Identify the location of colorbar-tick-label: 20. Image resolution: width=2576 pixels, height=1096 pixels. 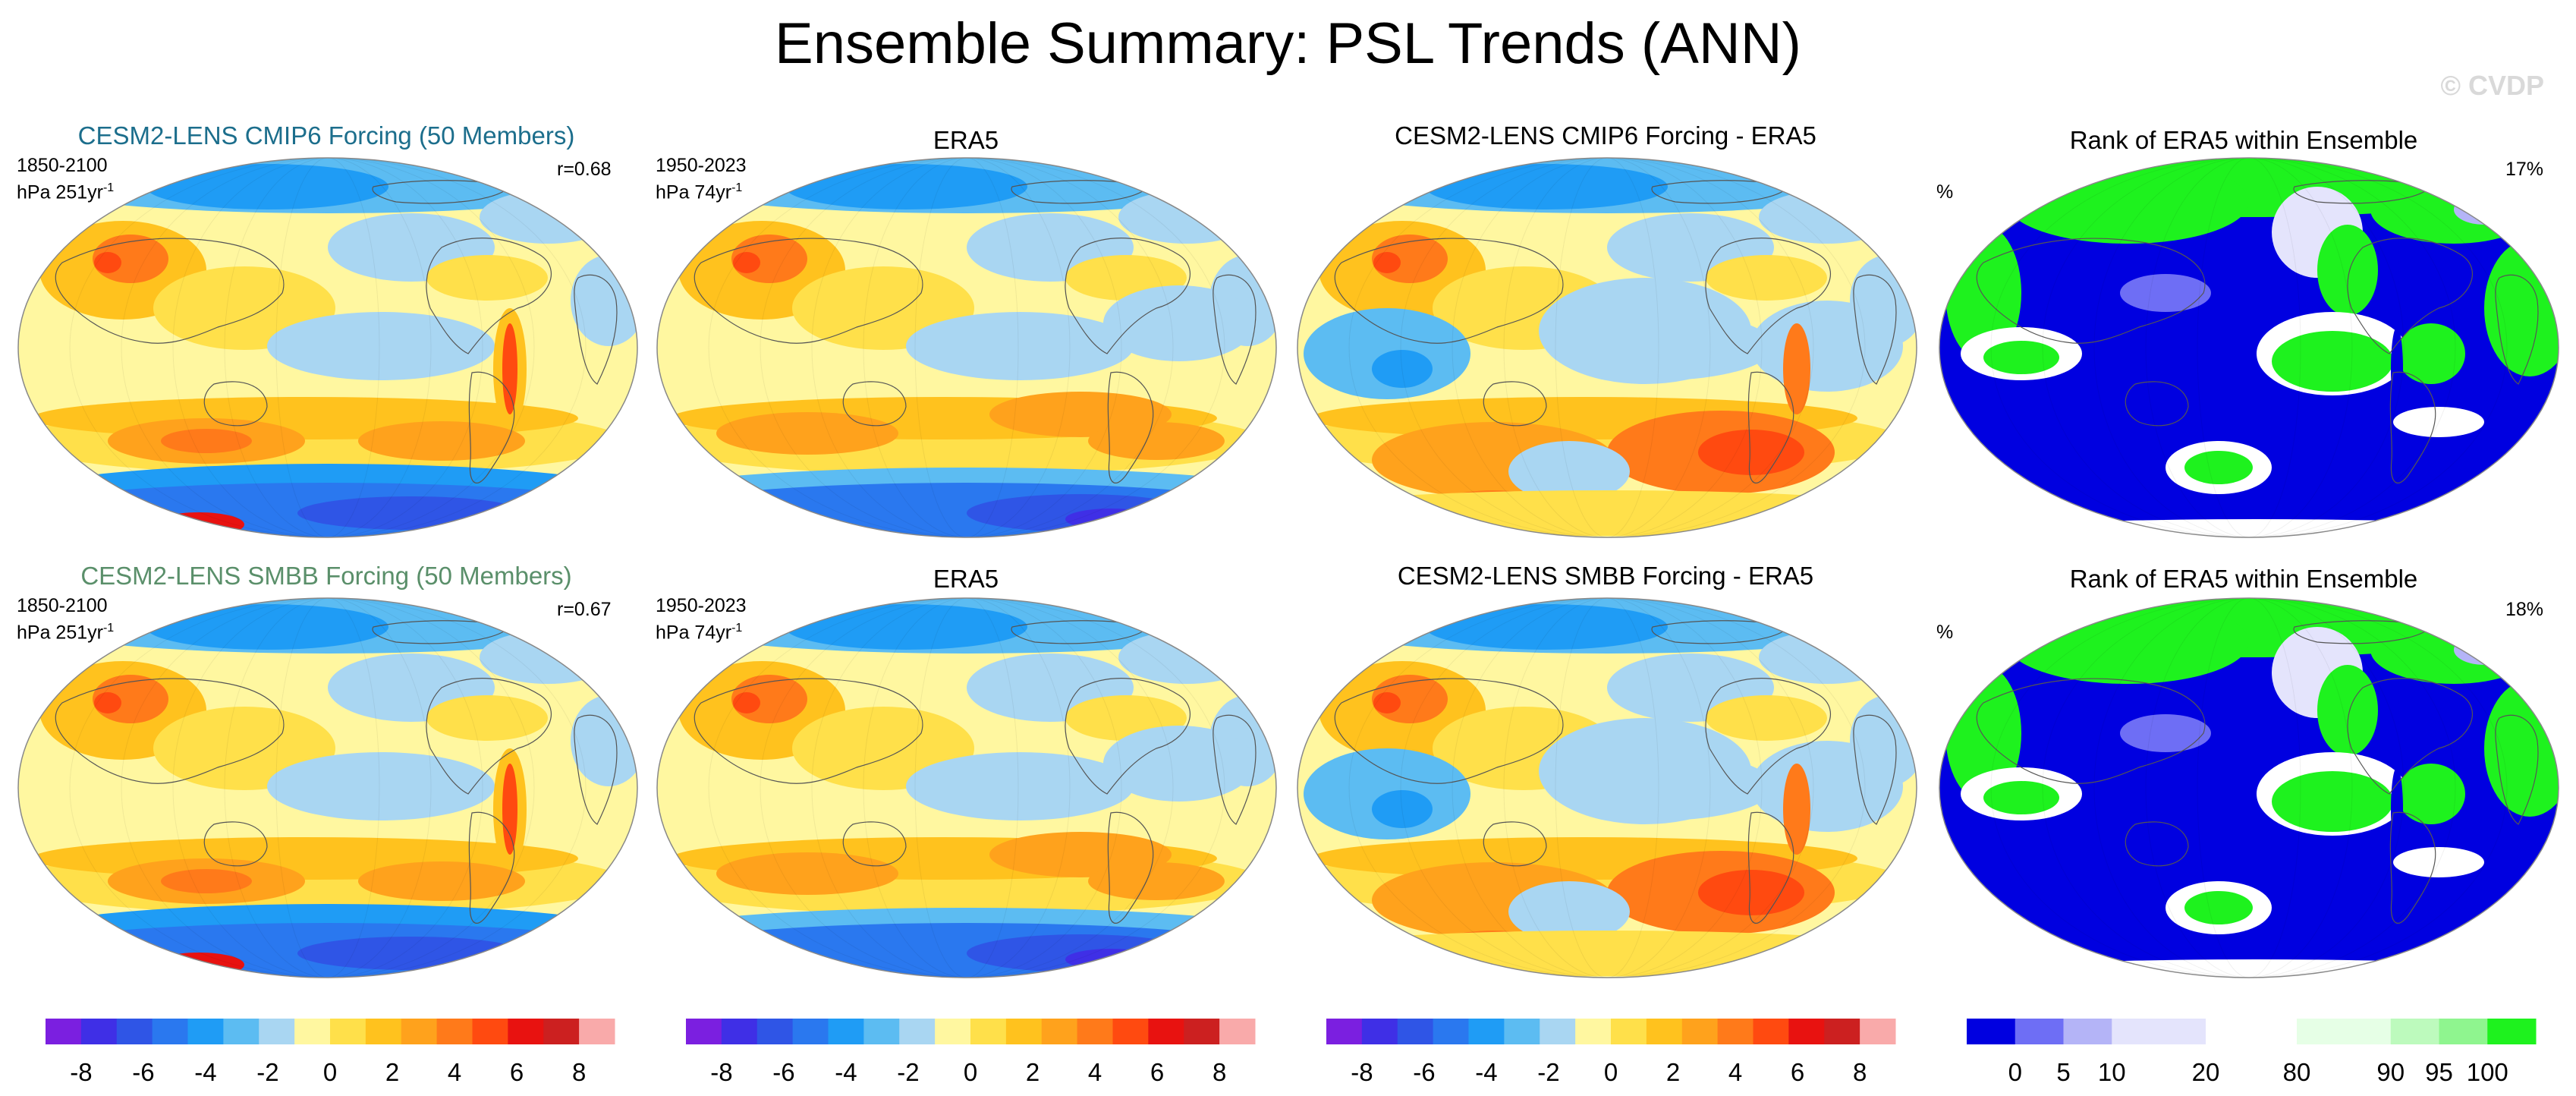
(2206, 1072).